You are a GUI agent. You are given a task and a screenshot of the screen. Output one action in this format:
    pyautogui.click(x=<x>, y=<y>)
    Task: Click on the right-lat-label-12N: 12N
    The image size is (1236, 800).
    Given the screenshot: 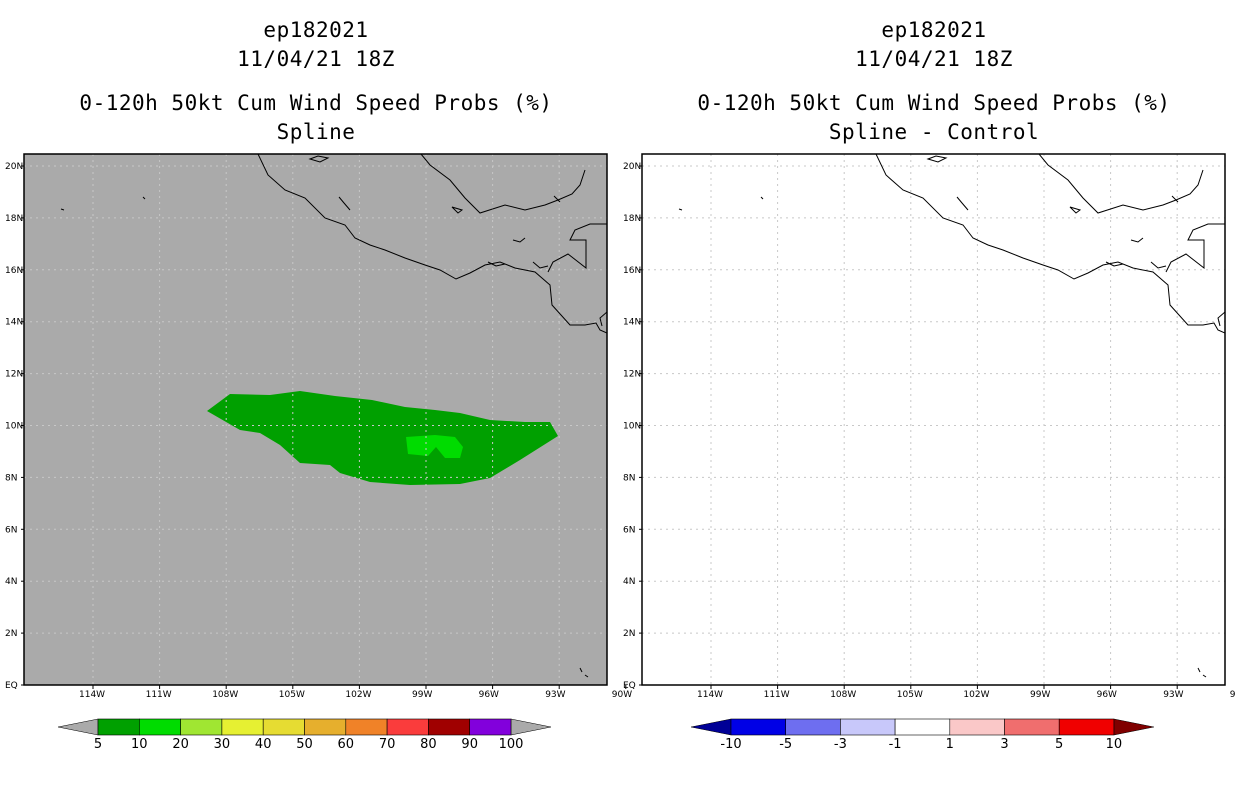 What is the action you would take?
    pyautogui.click(x=632, y=375)
    